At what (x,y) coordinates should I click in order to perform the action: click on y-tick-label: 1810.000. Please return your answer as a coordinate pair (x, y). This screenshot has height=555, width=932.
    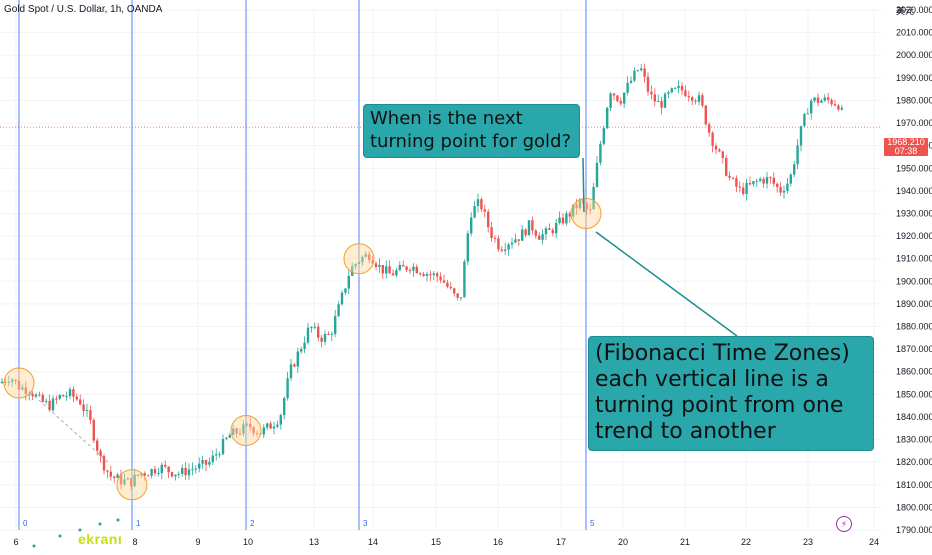
    Looking at the image, I should click on (914, 485).